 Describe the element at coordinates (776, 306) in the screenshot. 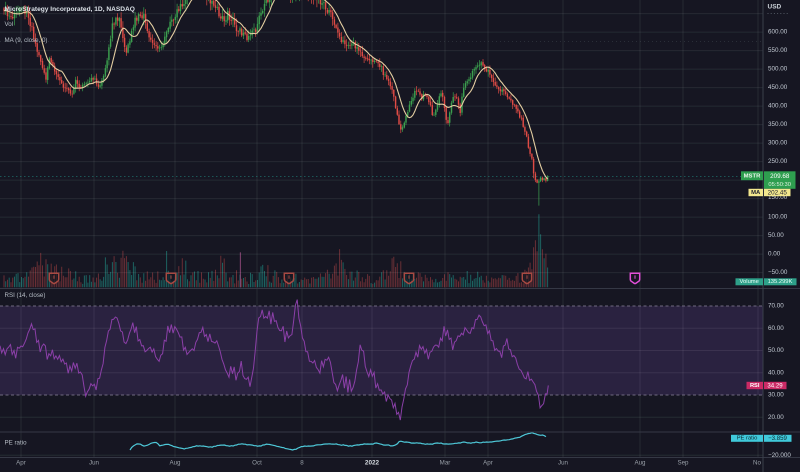

I see `svg-text: 70.00` at that location.